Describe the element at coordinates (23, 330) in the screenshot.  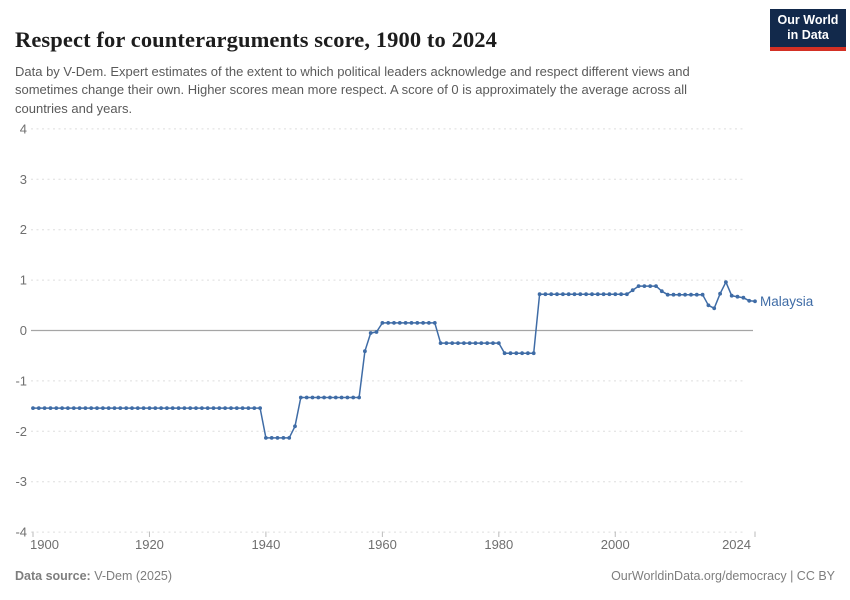
I see `y-tick-label: 0` at that location.